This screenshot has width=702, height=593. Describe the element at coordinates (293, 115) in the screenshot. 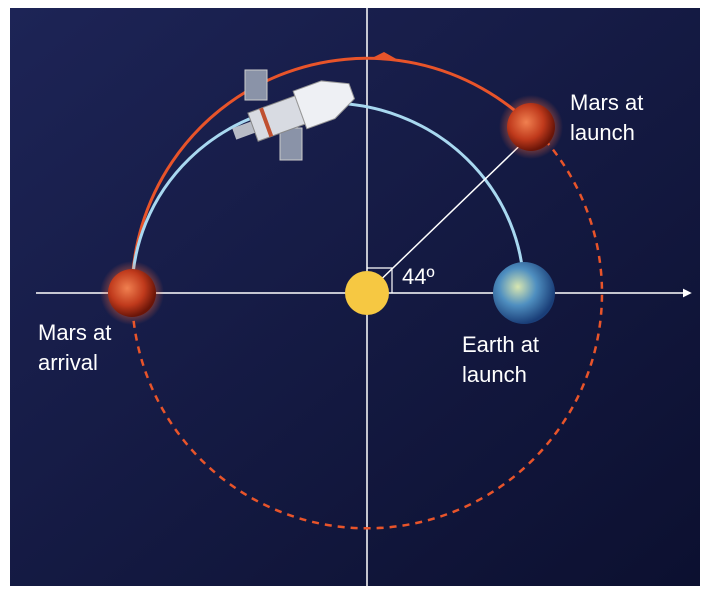

I see `spacecraft` at that location.